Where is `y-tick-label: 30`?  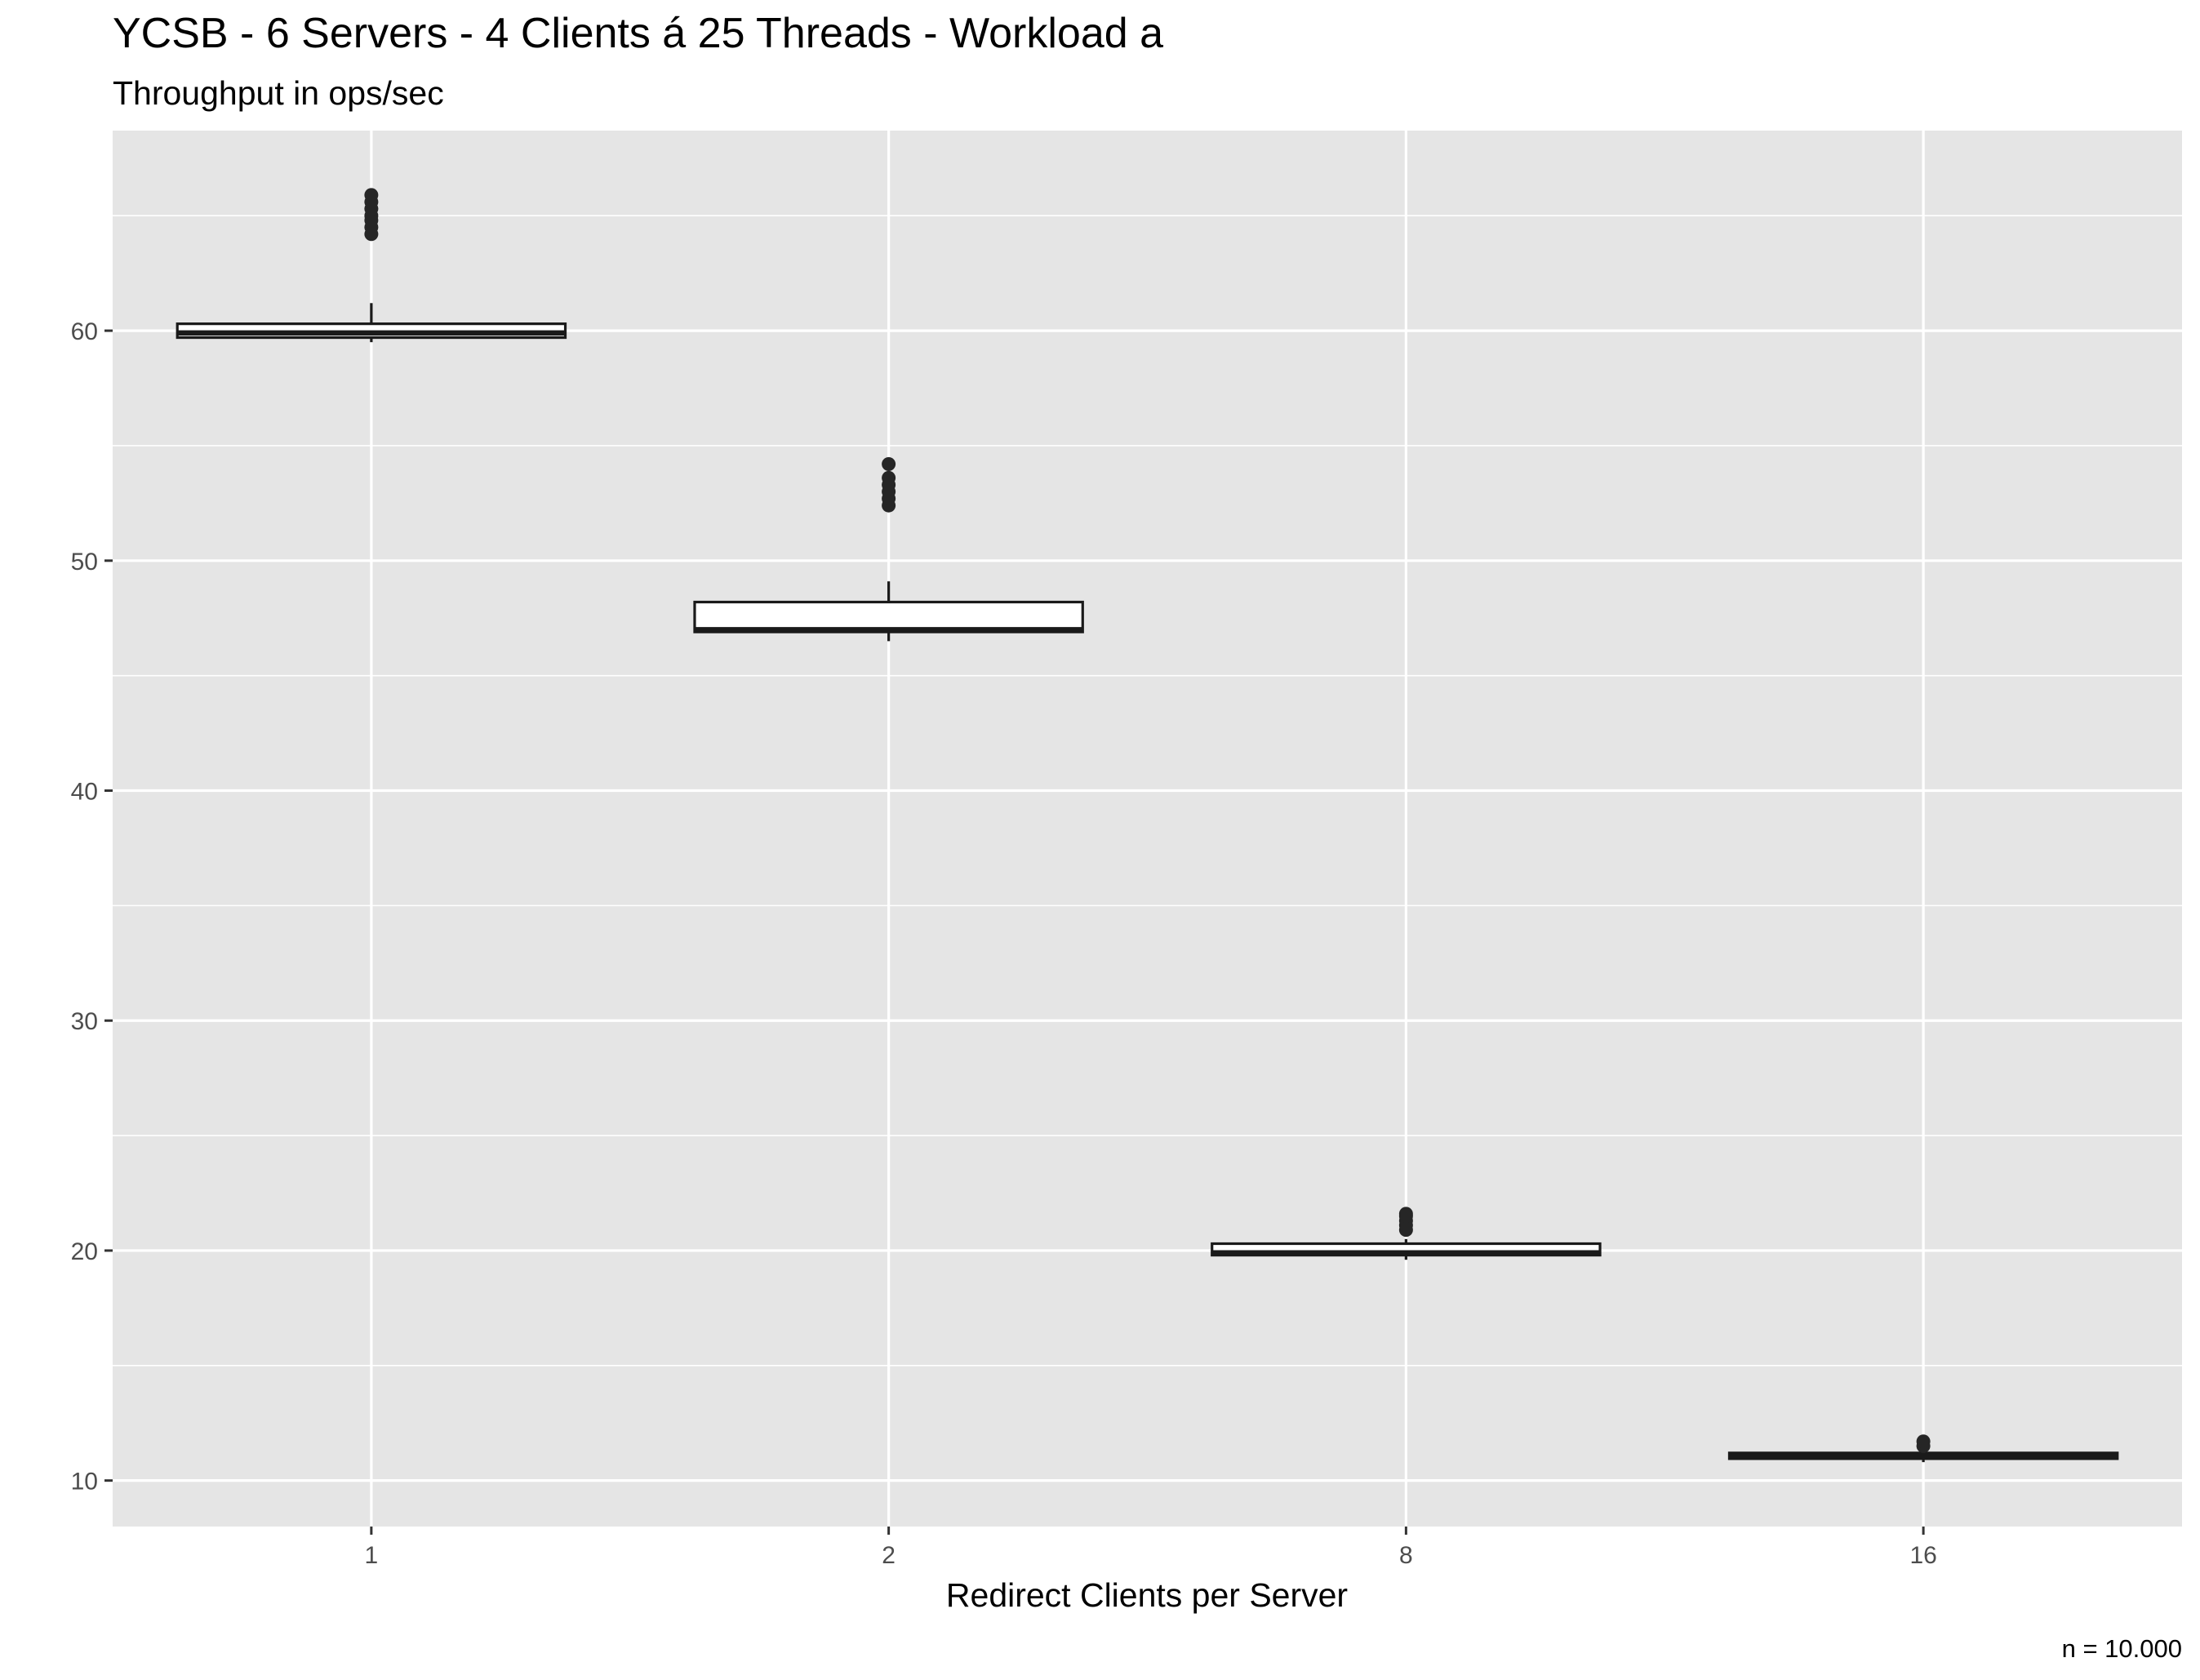
y-tick-label: 30 is located at coordinates (84, 1022).